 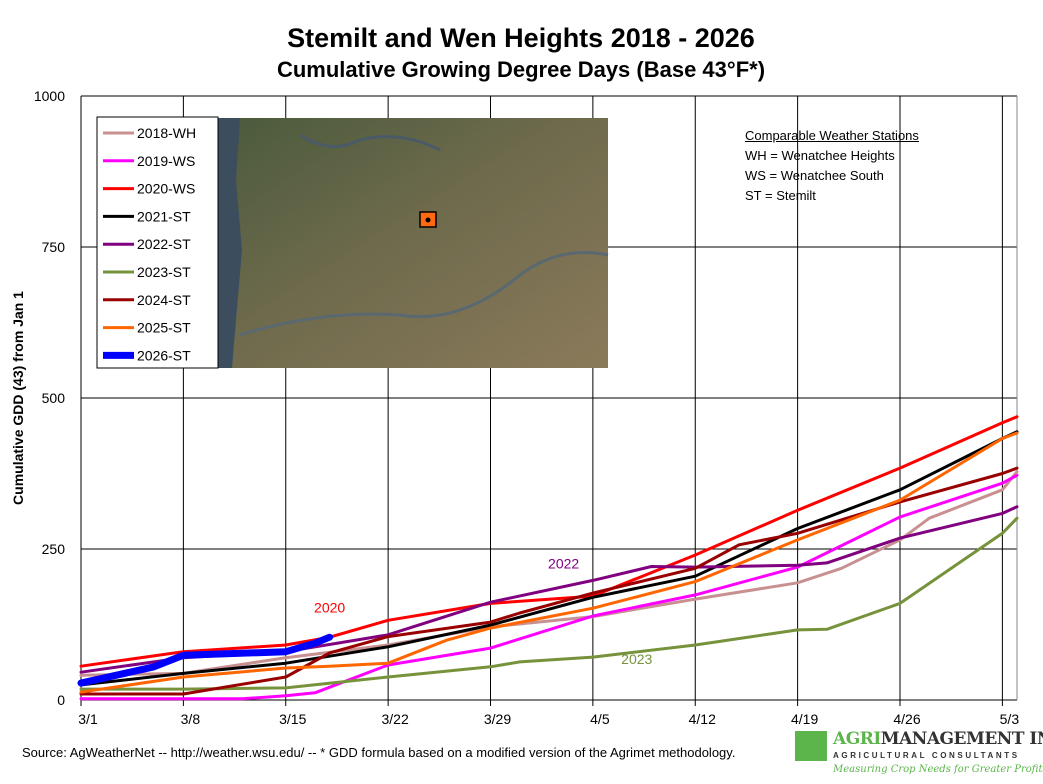 I want to click on map-inset, so click(x=413, y=243).